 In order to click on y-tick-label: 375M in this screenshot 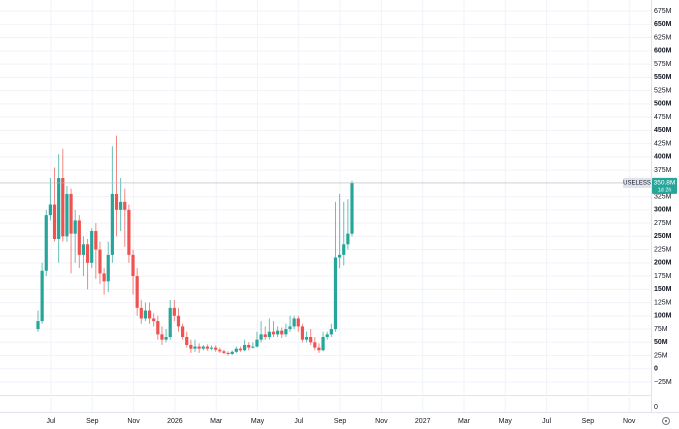, I will do `click(663, 170)`.